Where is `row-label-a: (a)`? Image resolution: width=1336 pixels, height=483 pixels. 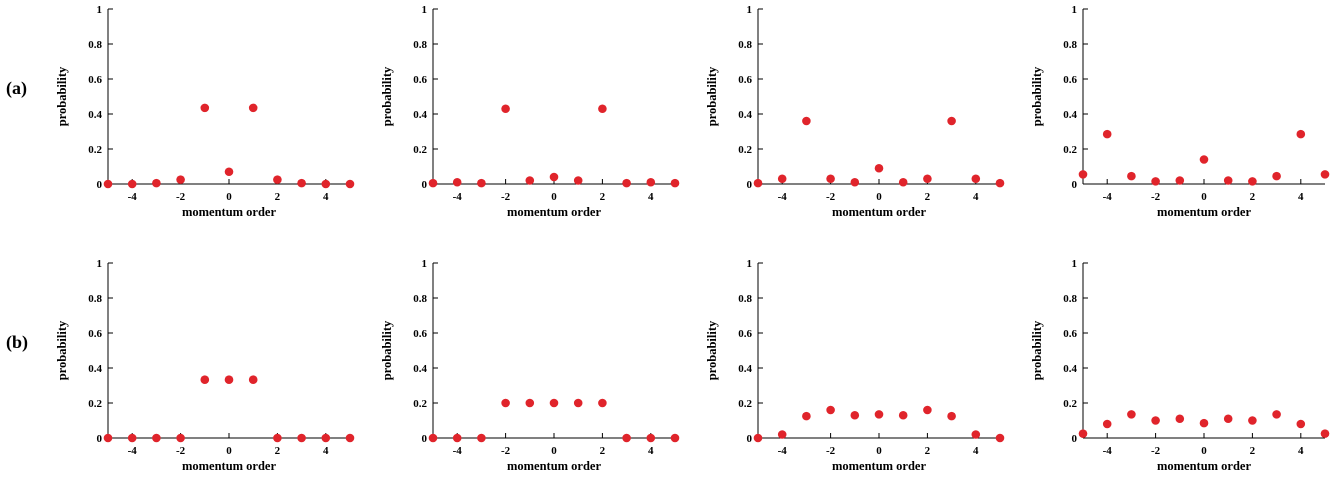 row-label-a: (a) is located at coordinates (16, 88).